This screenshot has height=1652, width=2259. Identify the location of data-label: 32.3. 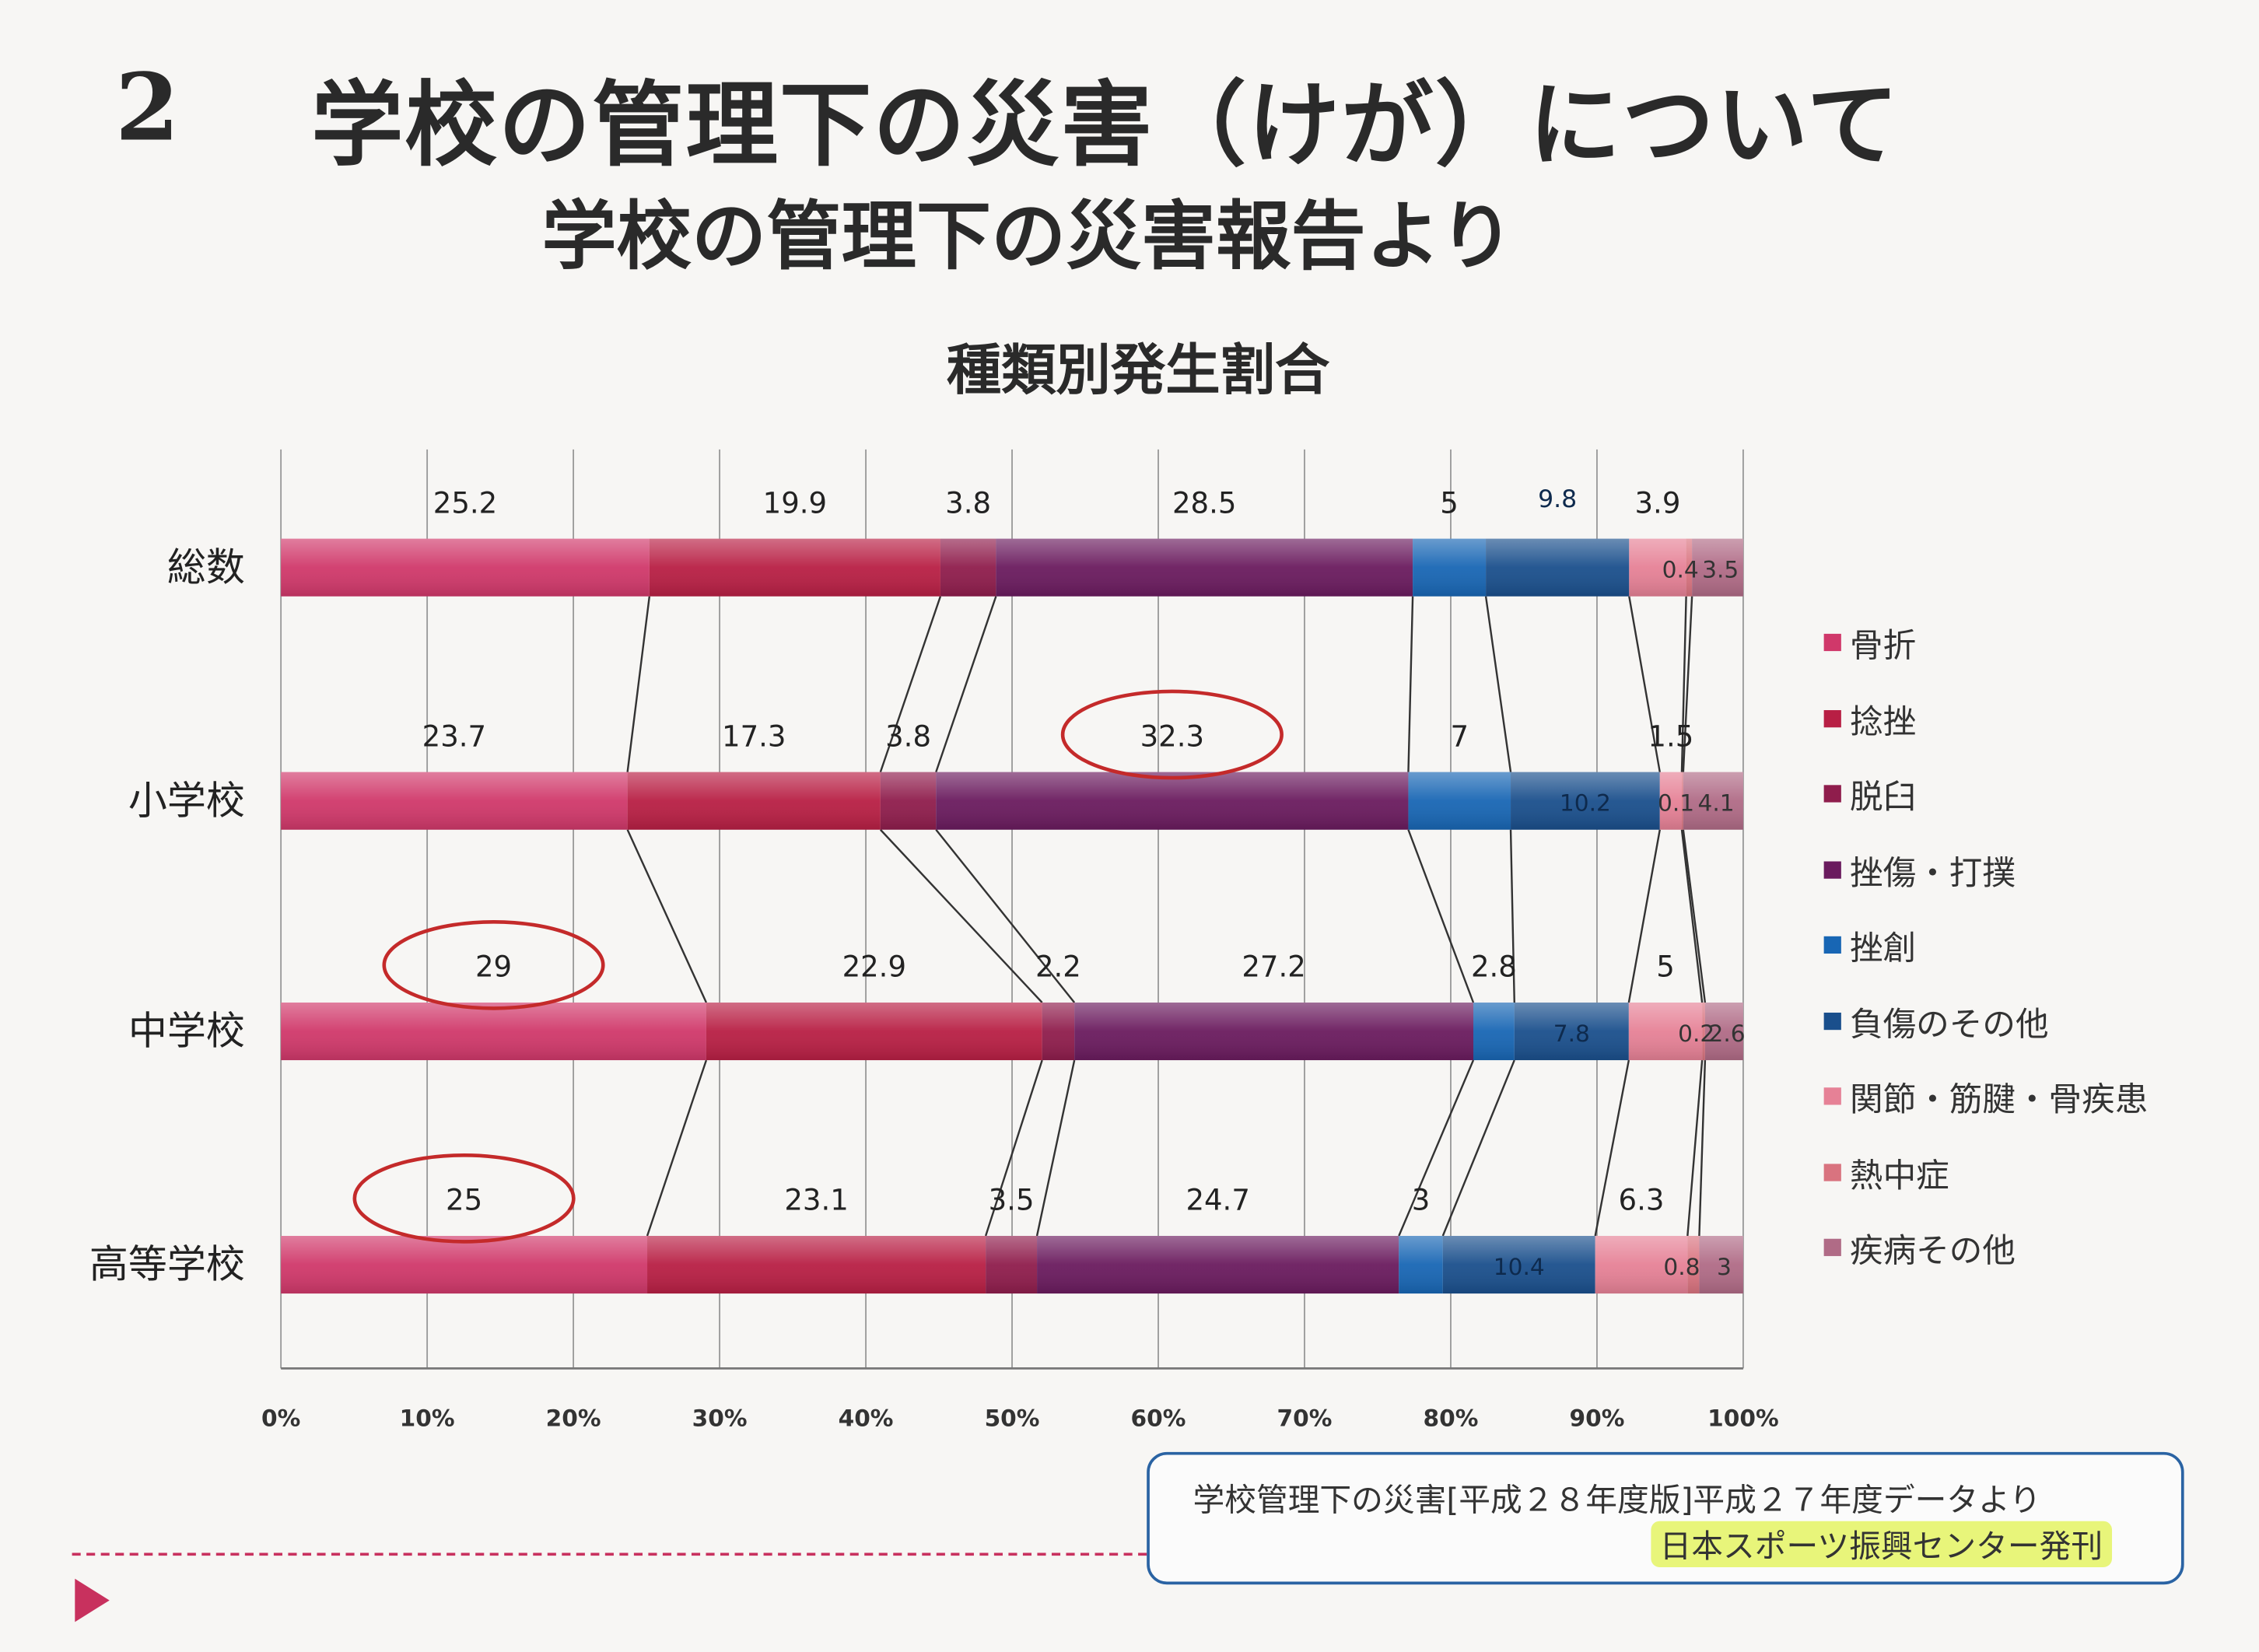
(1172, 736).